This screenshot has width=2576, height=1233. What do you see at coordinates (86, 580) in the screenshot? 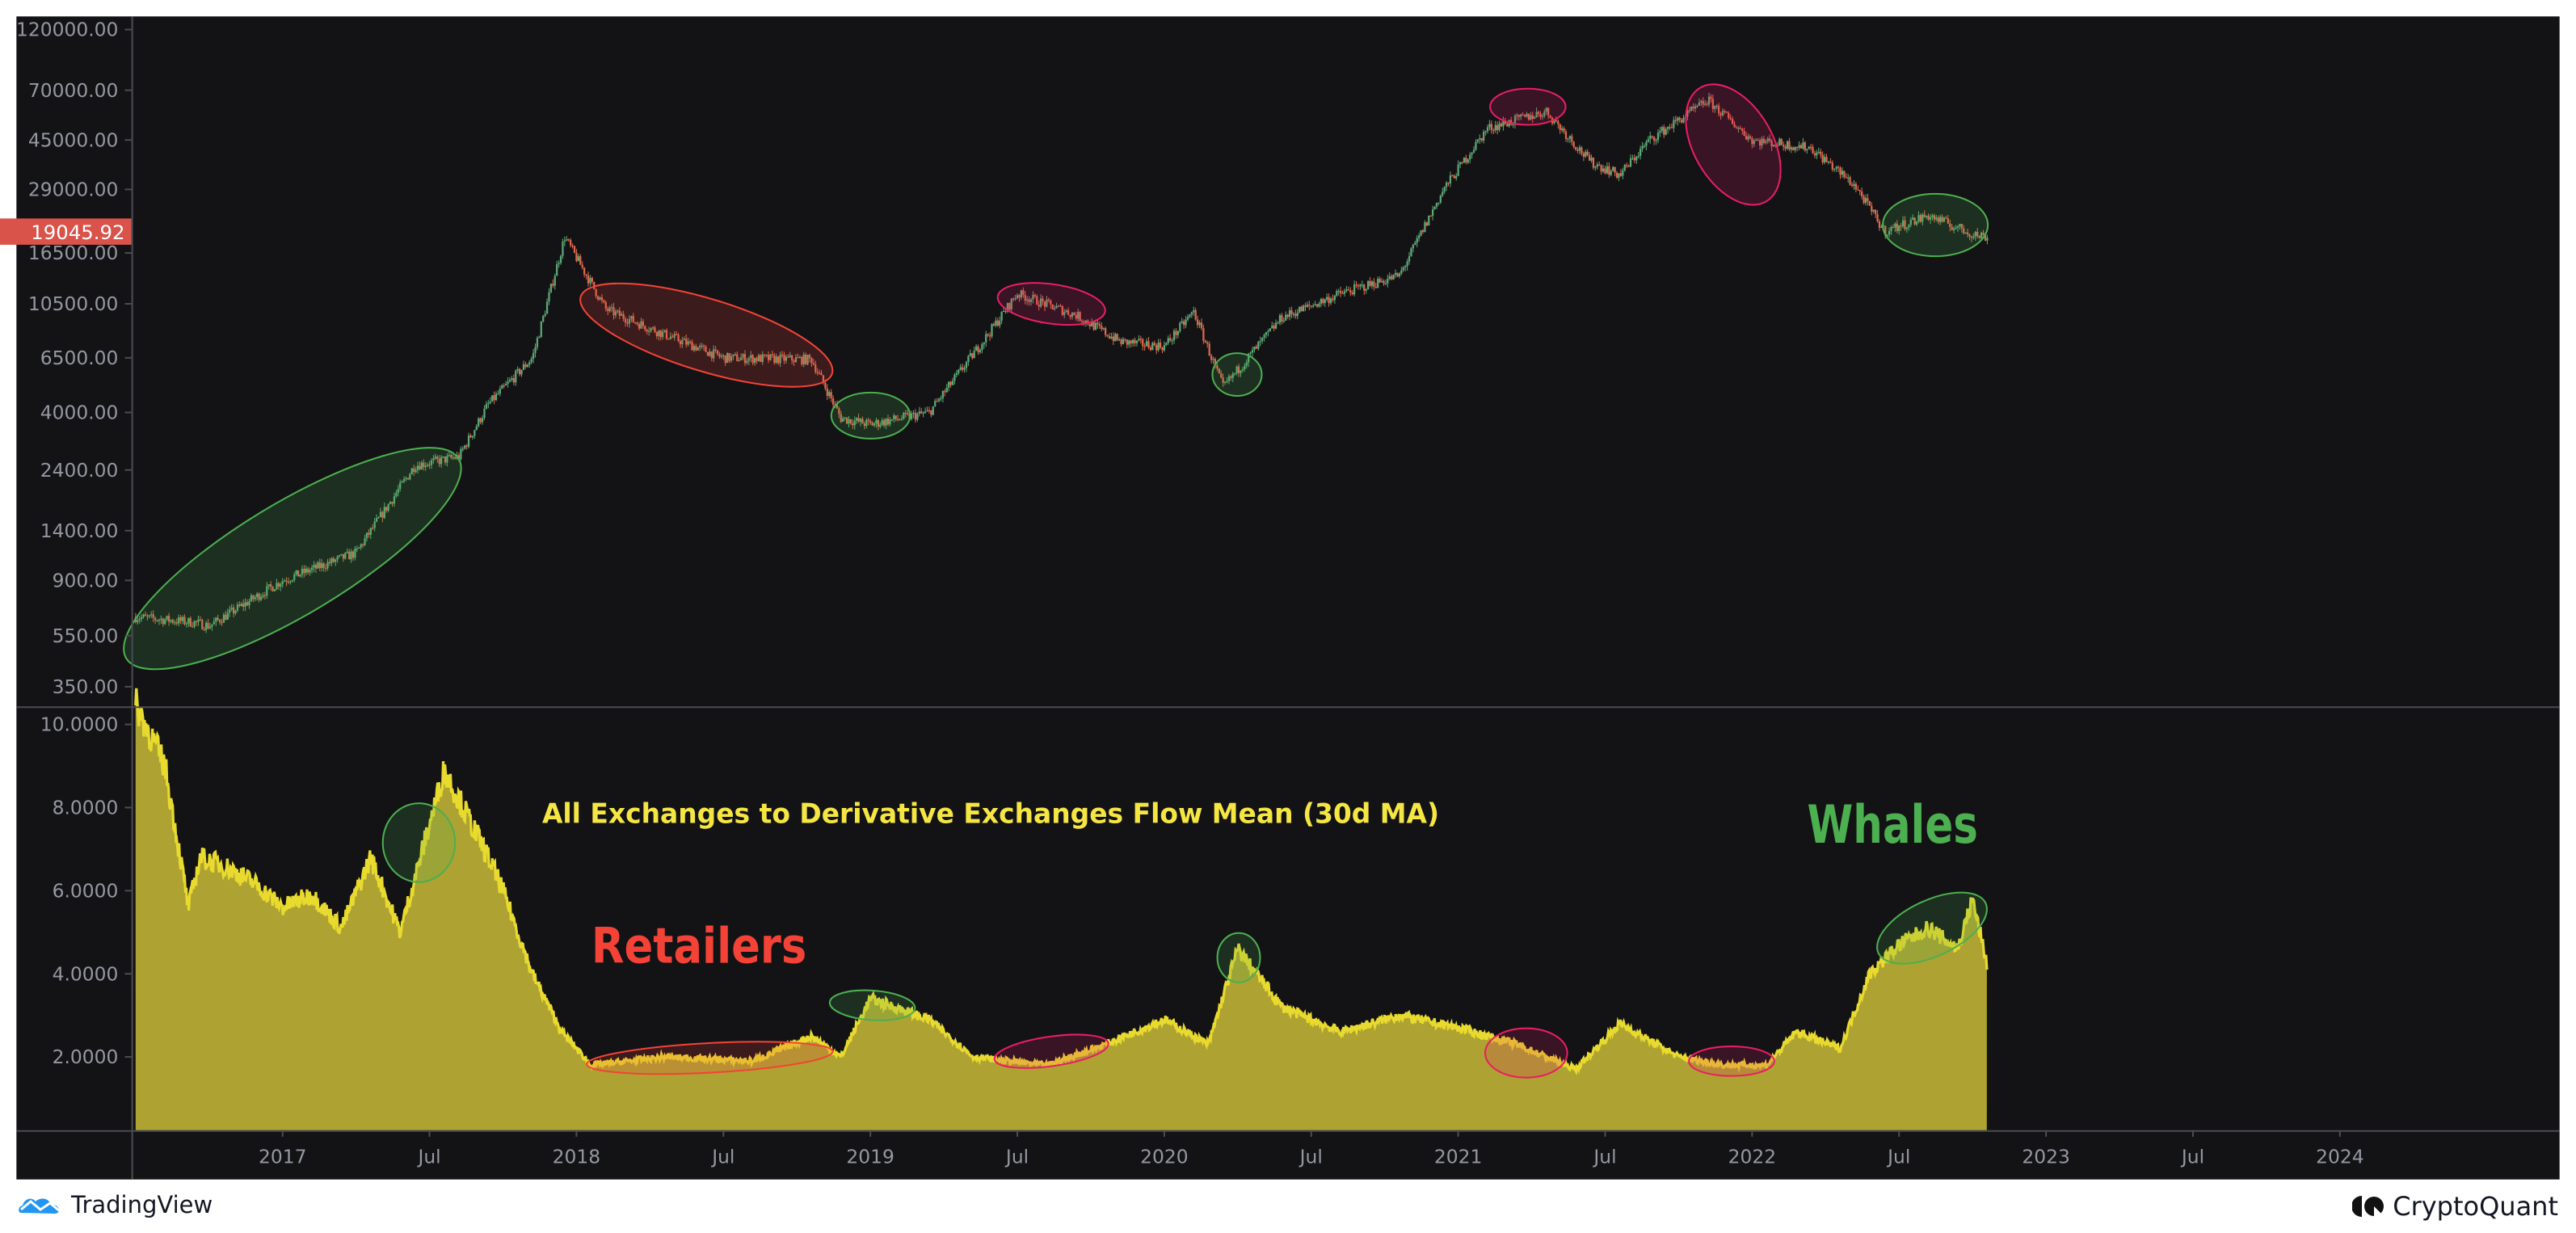
I see `price-tick-label: 900.00` at bounding box center [86, 580].